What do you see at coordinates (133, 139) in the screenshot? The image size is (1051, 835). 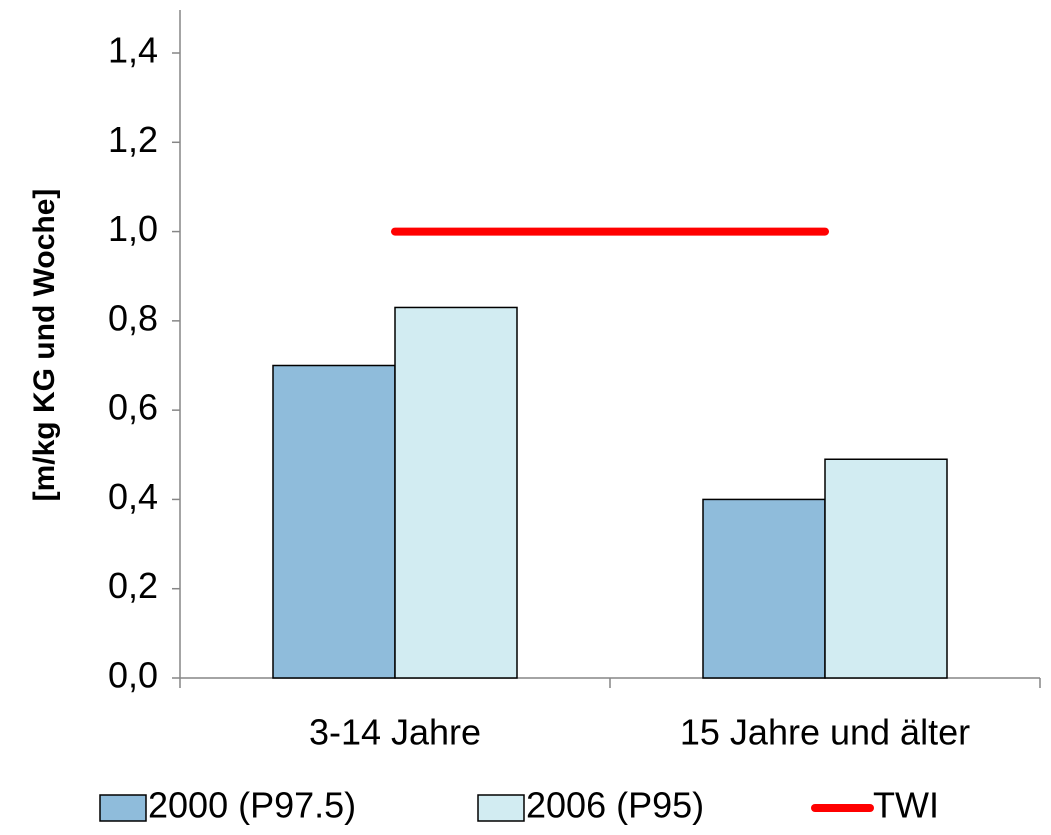 I see `y-tick-label: 1,2` at bounding box center [133, 139].